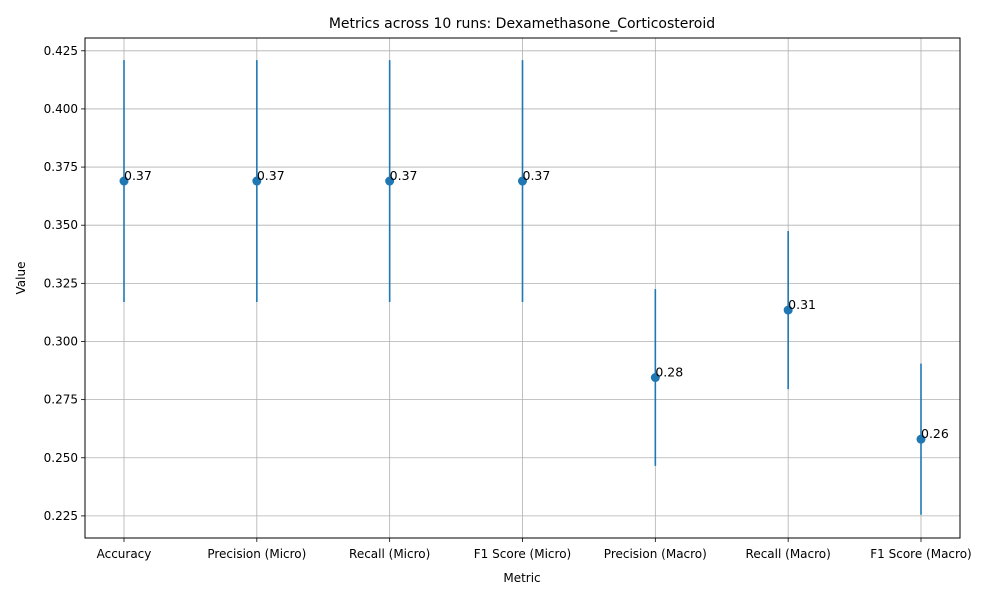  I want to click on data-label: 0.28, so click(669, 372).